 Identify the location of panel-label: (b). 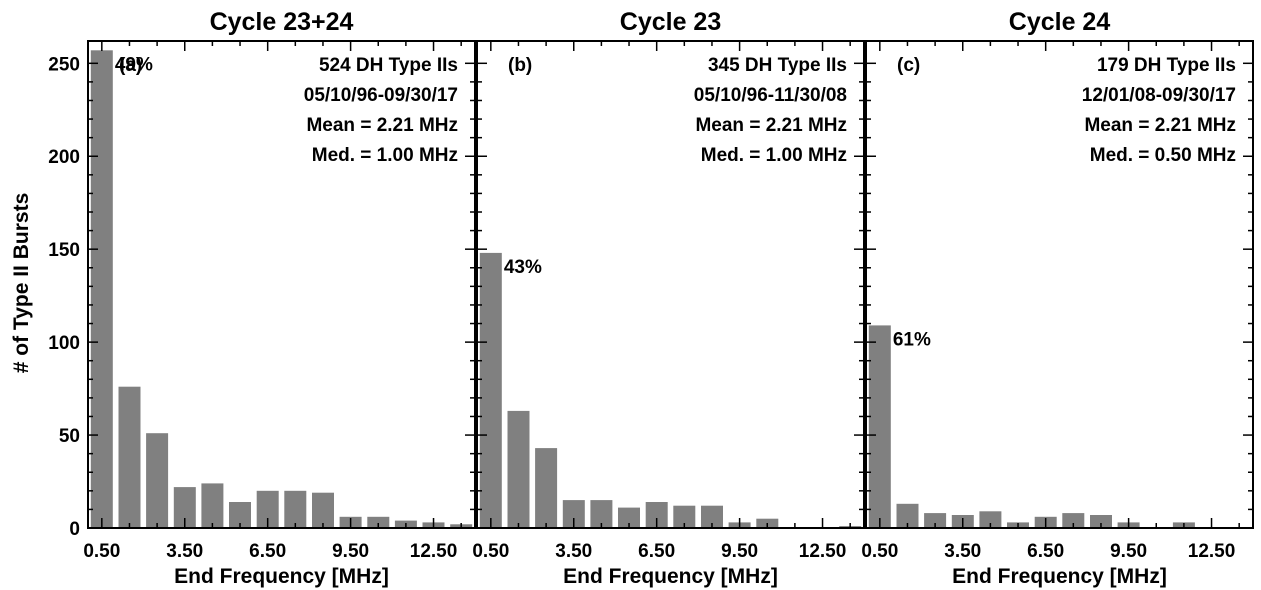
(520, 65).